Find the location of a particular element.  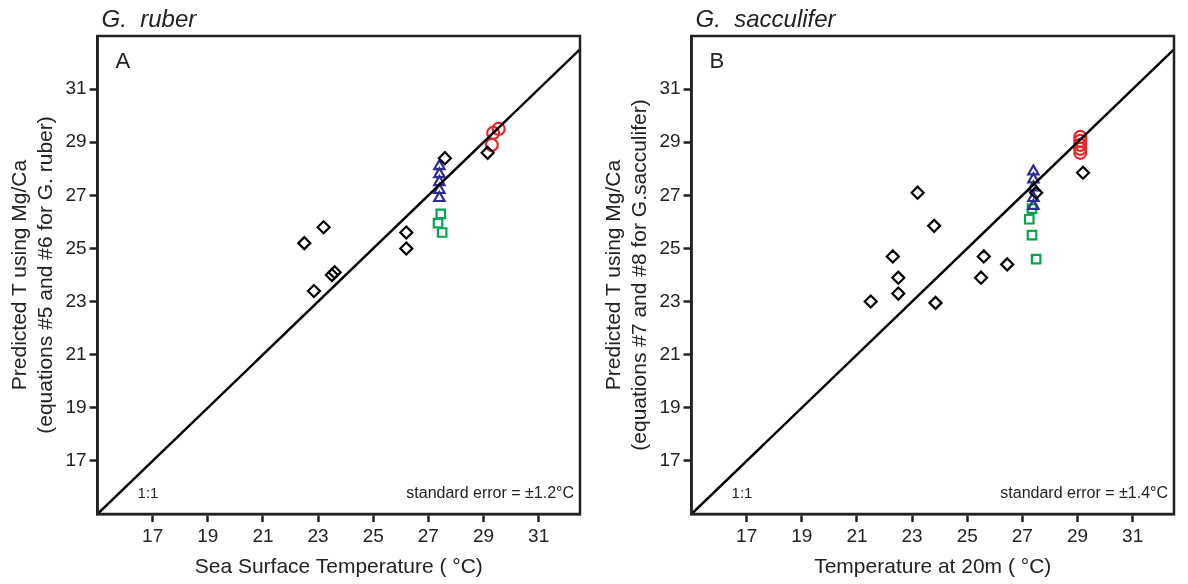

annotation: standard error = ±1.2°C is located at coordinates (490, 492).